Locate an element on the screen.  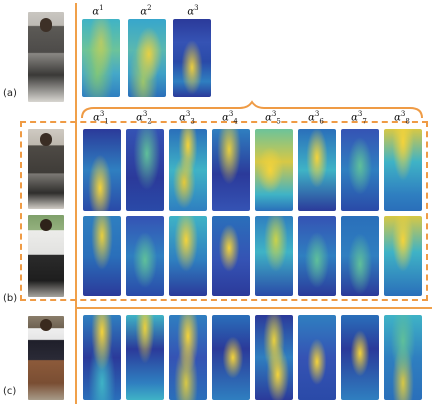
part-map-label-1: α31 is located at coordinates (101, 118).